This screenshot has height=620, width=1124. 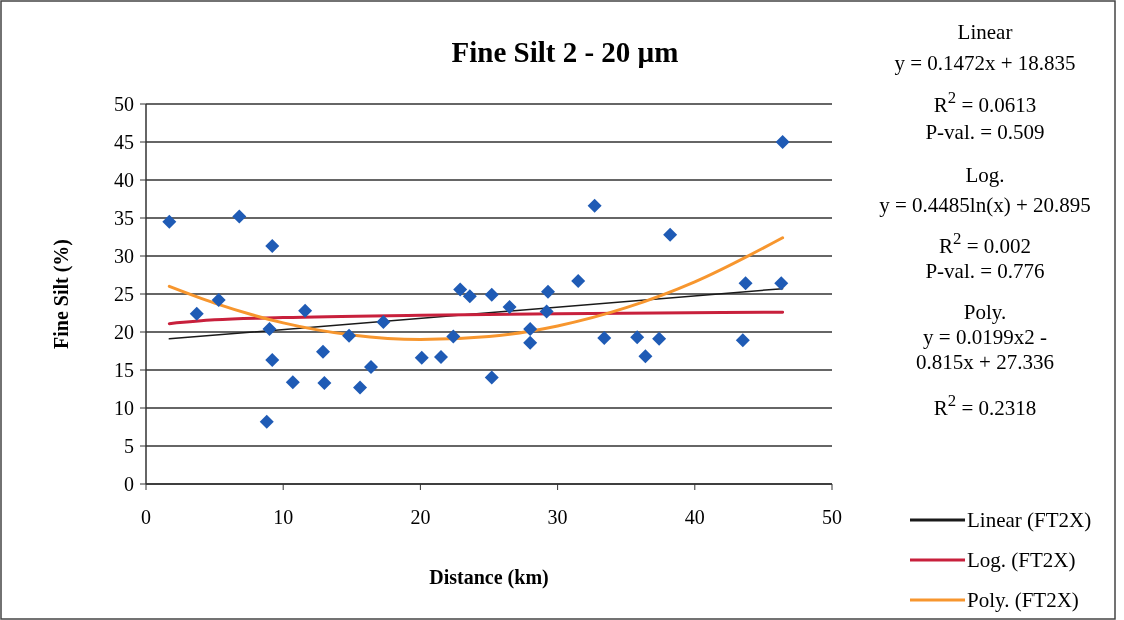 I want to click on y-tick-label: 25, so click(x=124, y=294).